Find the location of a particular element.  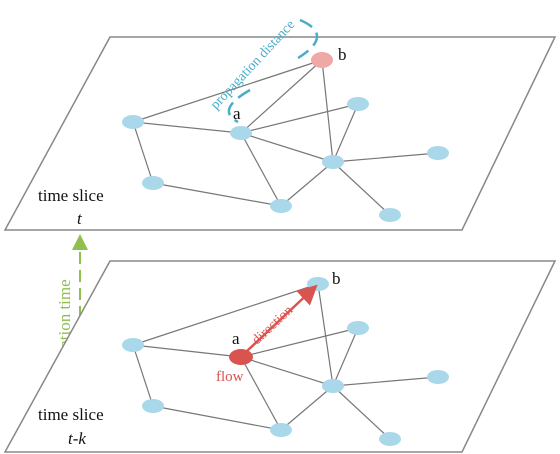

time-label: t is located at coordinates (80, 218).